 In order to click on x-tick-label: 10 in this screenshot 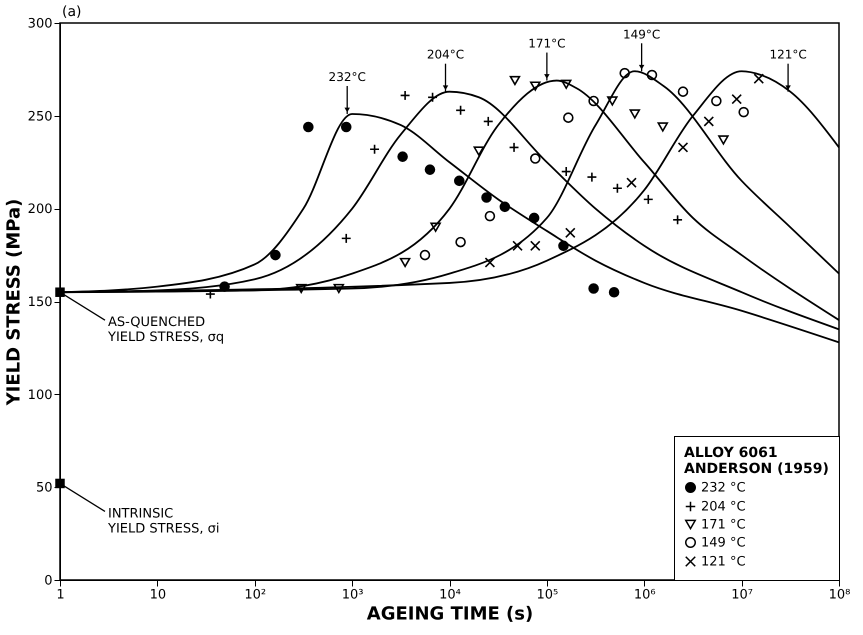, I will do `click(158, 595)`.